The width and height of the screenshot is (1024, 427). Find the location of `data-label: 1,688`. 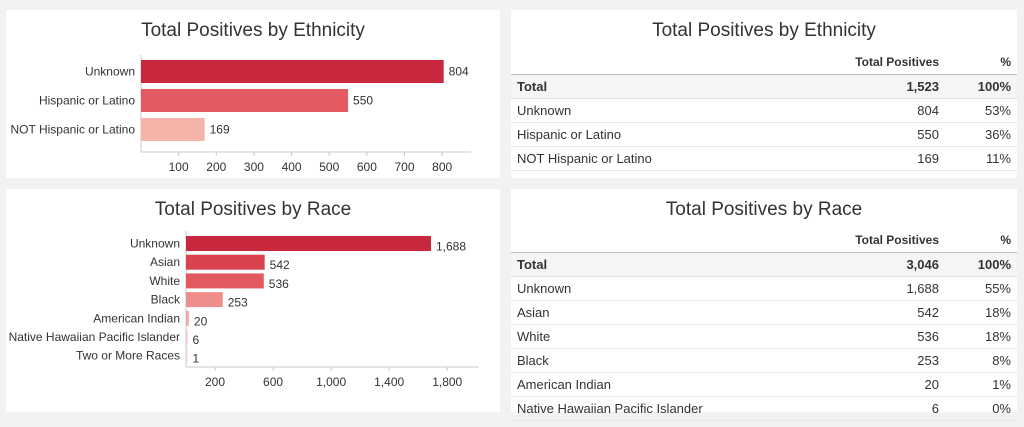

data-label: 1,688 is located at coordinates (451, 247).